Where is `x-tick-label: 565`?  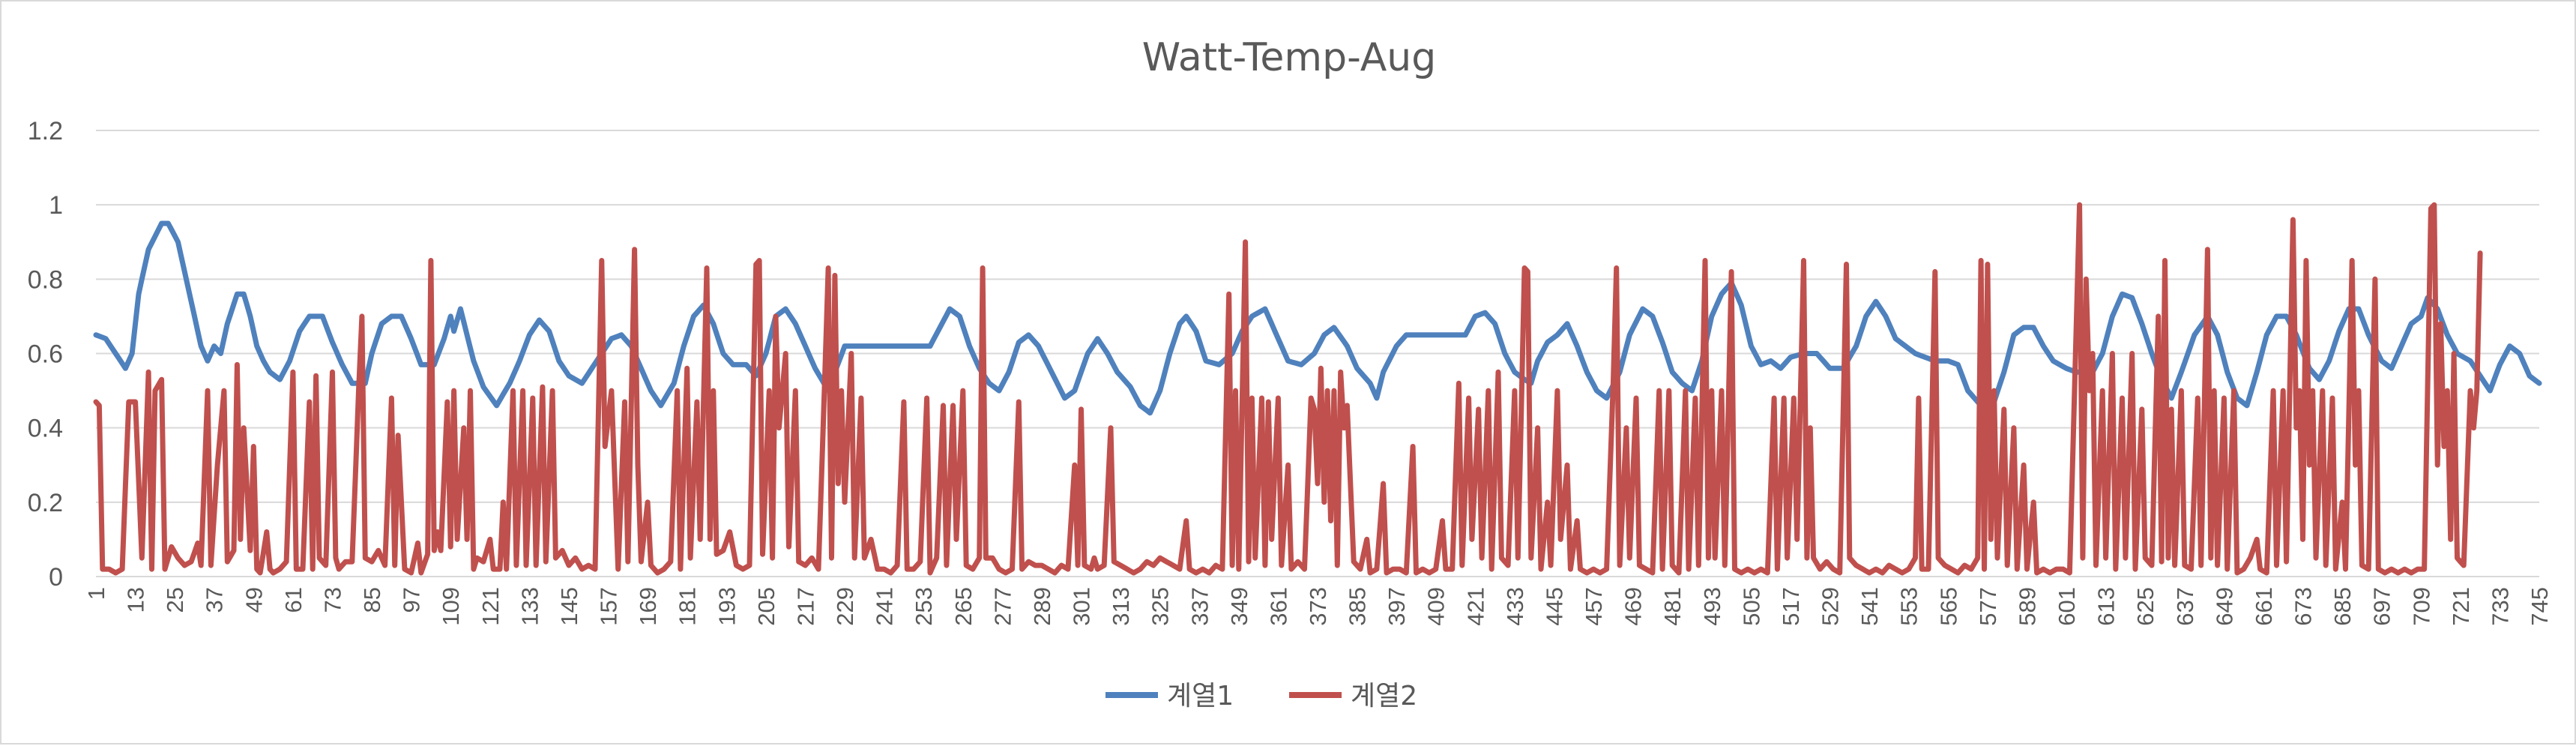 x-tick-label: 565 is located at coordinates (1948, 606).